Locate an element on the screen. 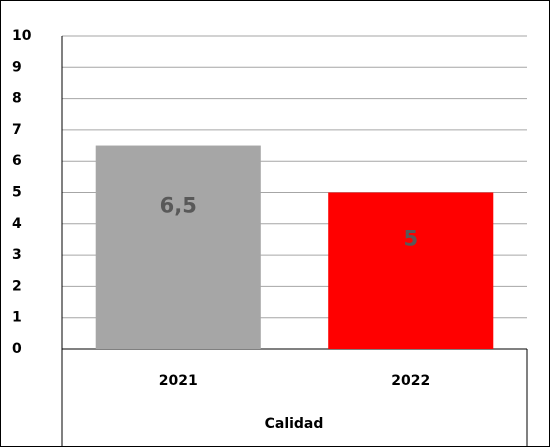 The image size is (550, 447). data-label: 5 is located at coordinates (410, 238).